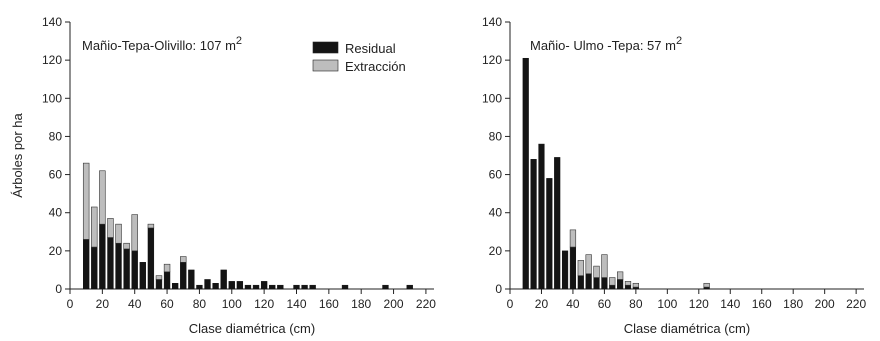 This screenshot has height=341, width=880. Describe the element at coordinates (162, 44) in the screenshot. I see `chart-annotation: Mañio-Tepa-Olivillo: 107 m2` at that location.